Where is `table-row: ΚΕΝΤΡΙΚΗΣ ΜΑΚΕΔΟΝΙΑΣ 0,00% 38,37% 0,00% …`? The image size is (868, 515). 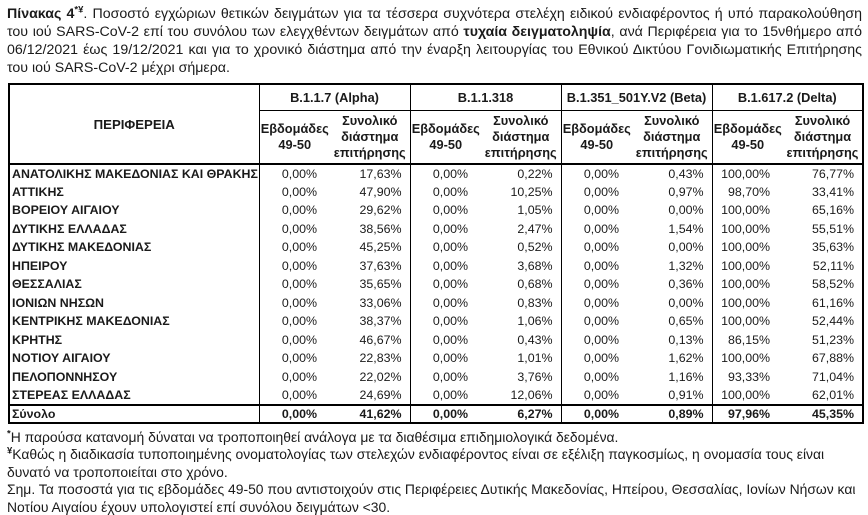
table-row: ΚΕΝΤΡΙΚΗΣ ΜΑΚΕΔΟΝΙΑΣ 0,00% 38,37% 0,00% … is located at coordinates (436, 321).